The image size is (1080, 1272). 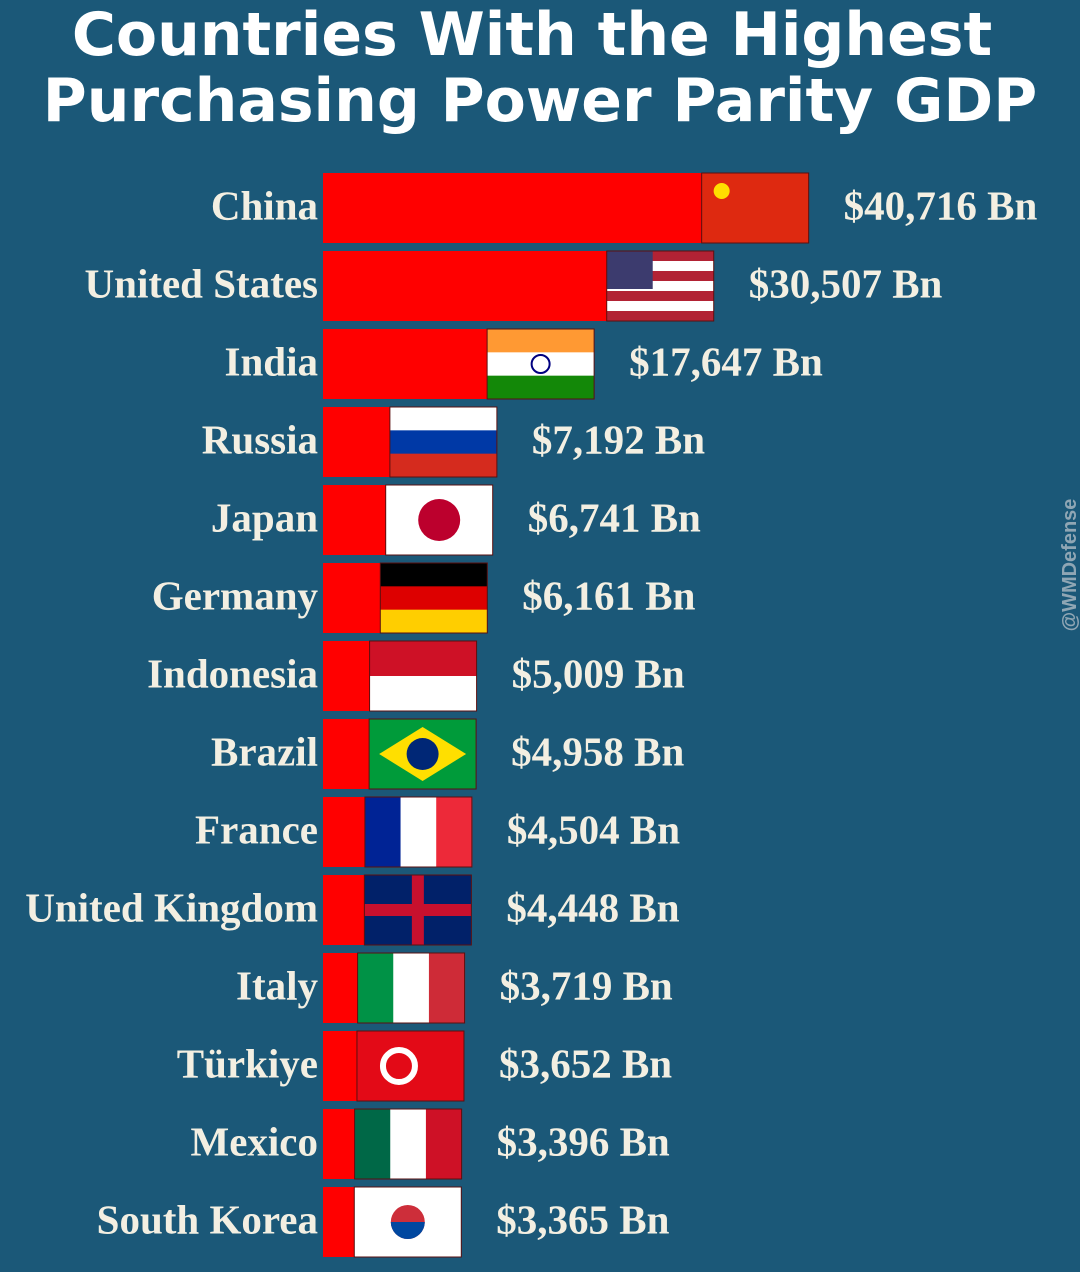 What do you see at coordinates (846, 283) in the screenshot?
I see `value-label: $30,507 Bn` at bounding box center [846, 283].